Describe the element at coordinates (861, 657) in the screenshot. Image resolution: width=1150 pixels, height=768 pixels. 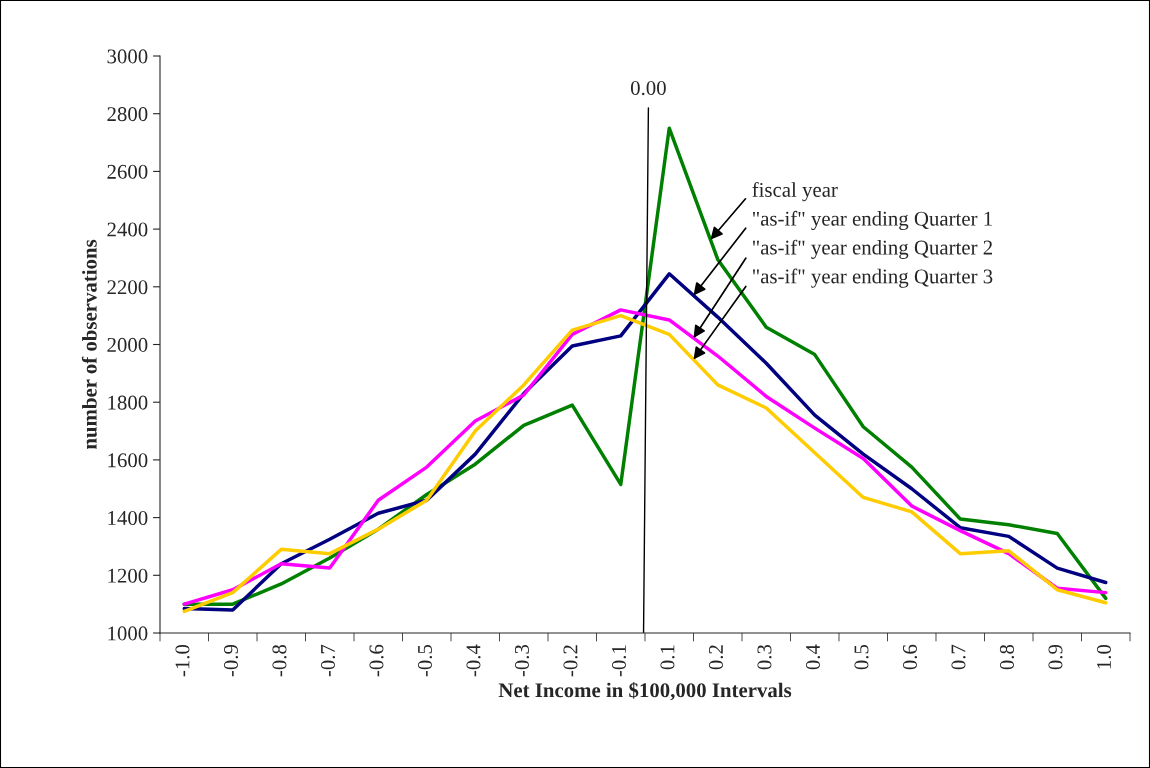
I see `x-tick-label: 0.5` at that location.